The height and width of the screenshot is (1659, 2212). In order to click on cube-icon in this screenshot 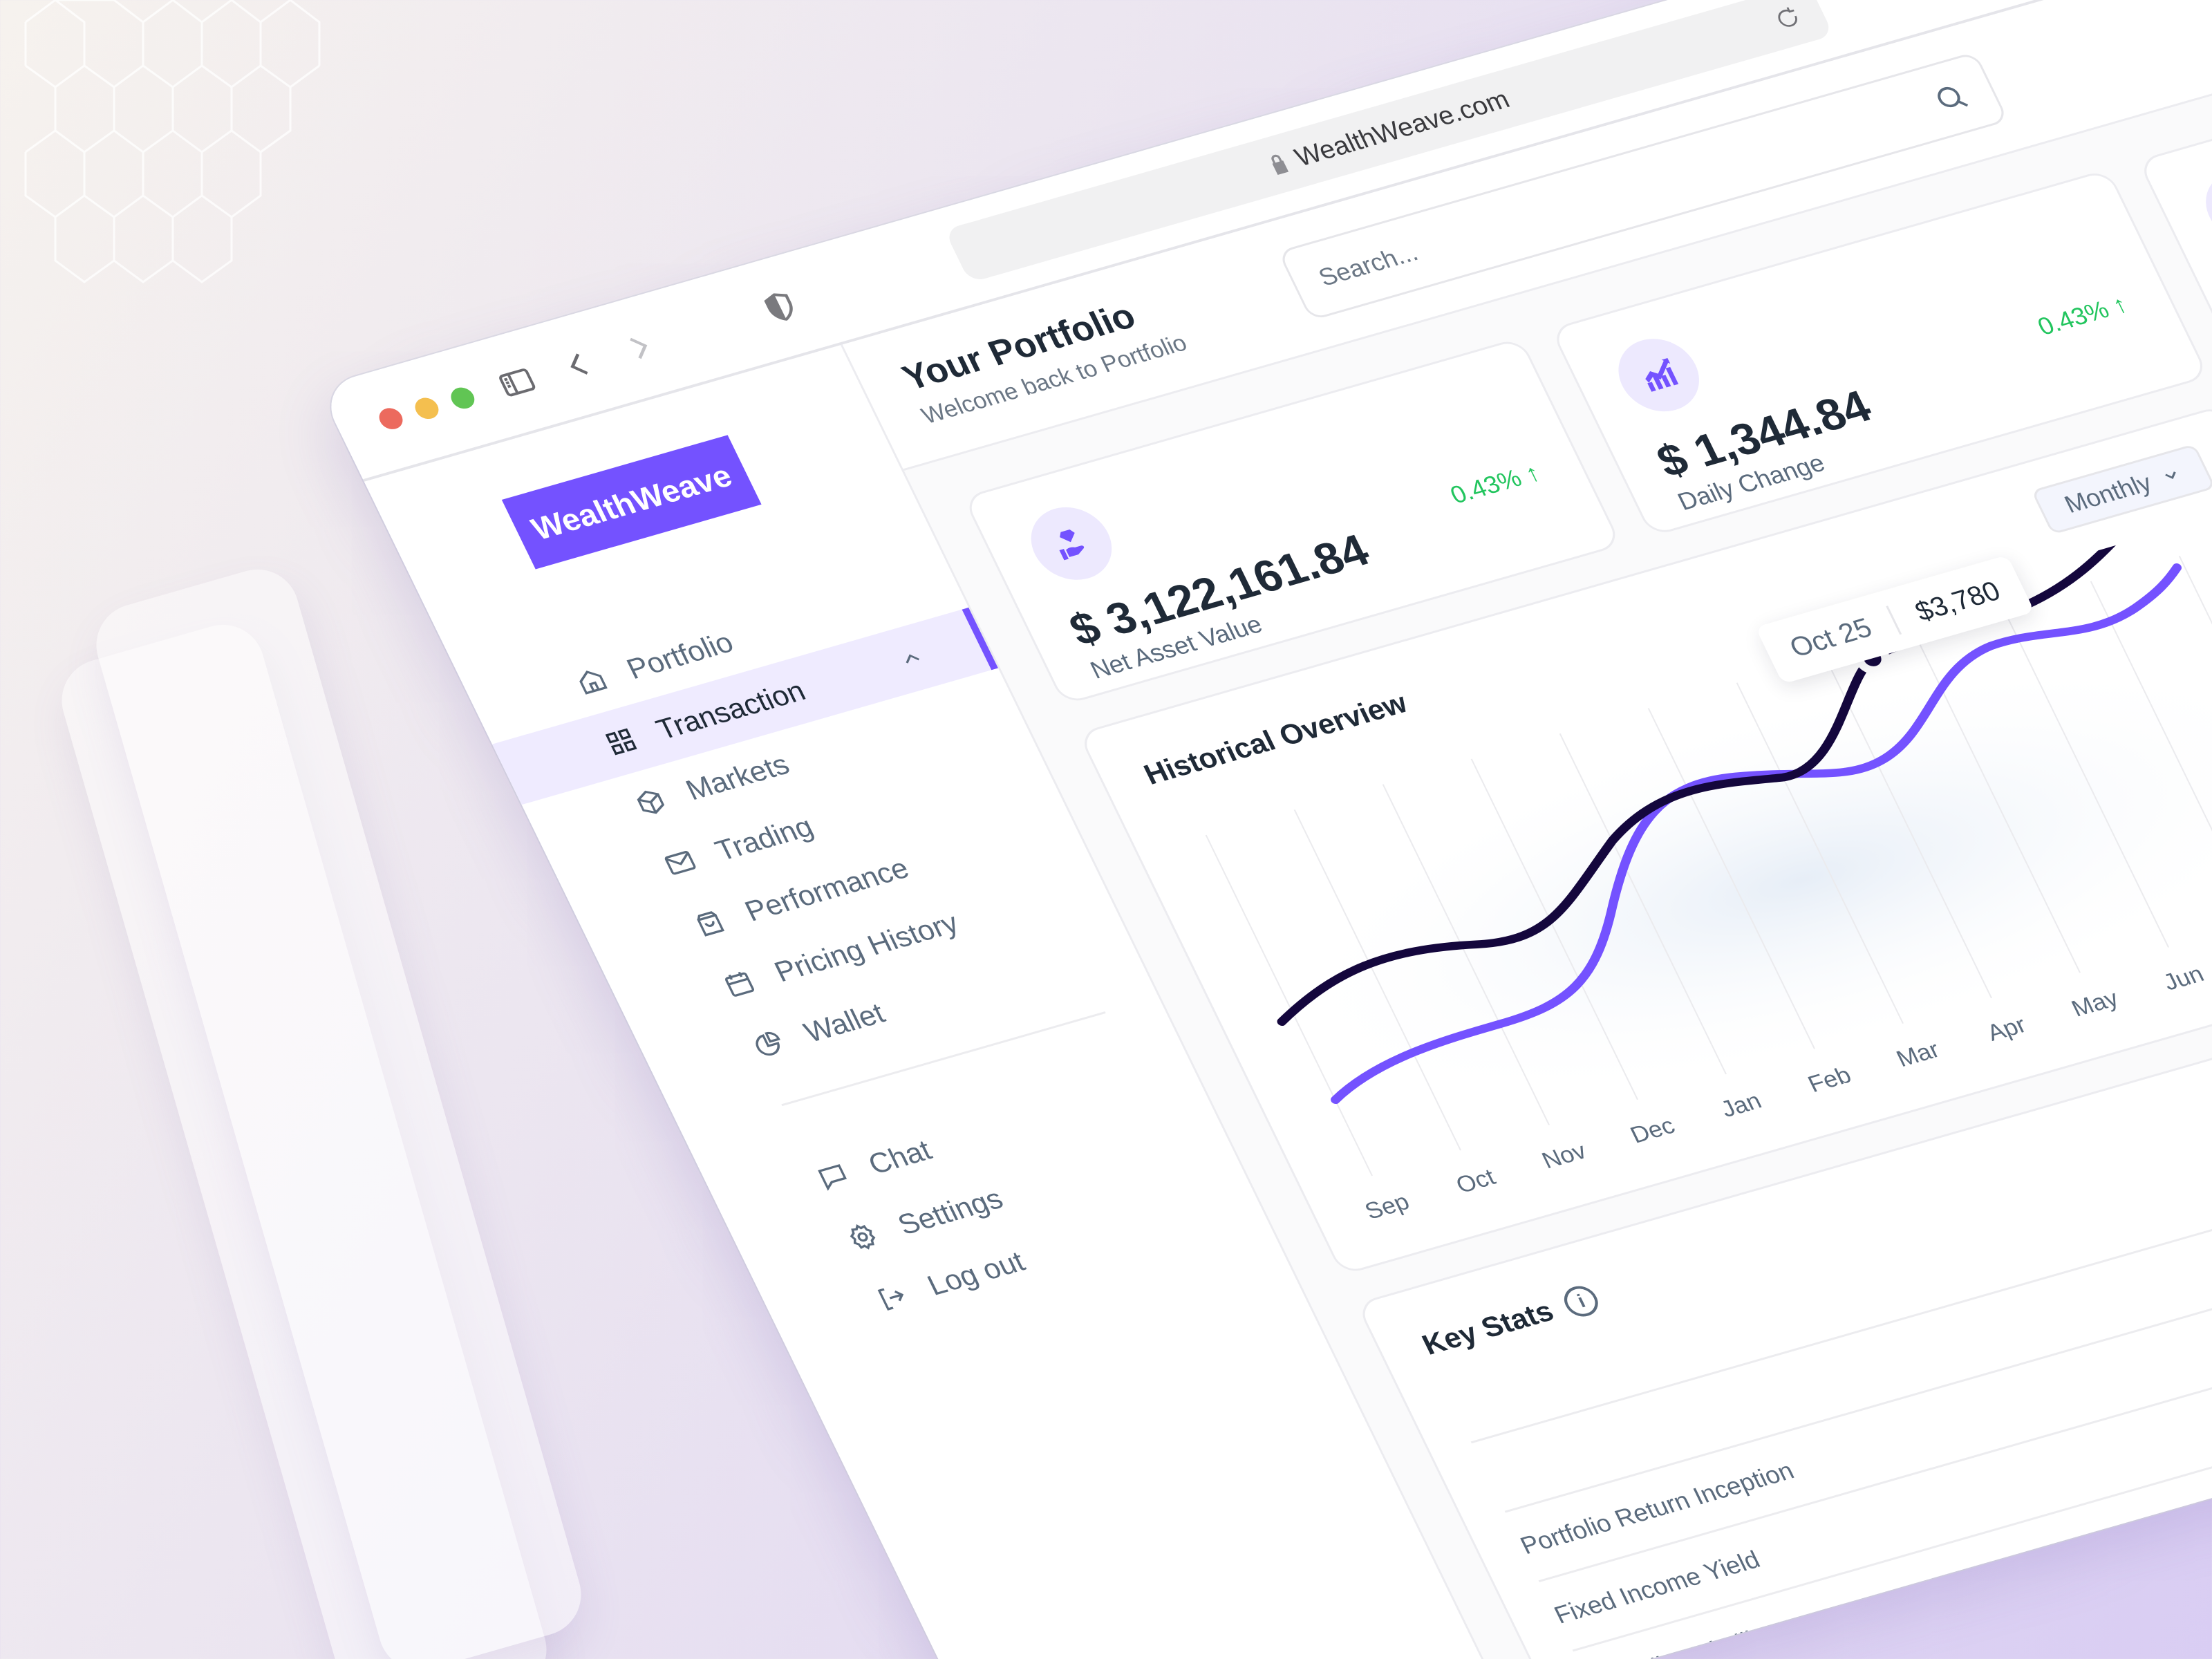, I will do `click(651, 802)`.